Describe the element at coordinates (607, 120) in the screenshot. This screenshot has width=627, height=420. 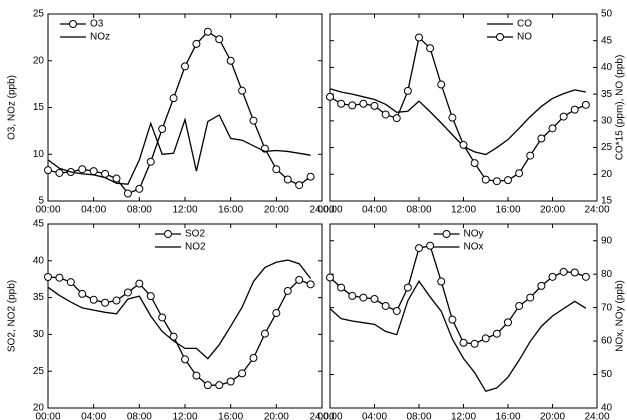
I see `y-tick-label: 30` at that location.